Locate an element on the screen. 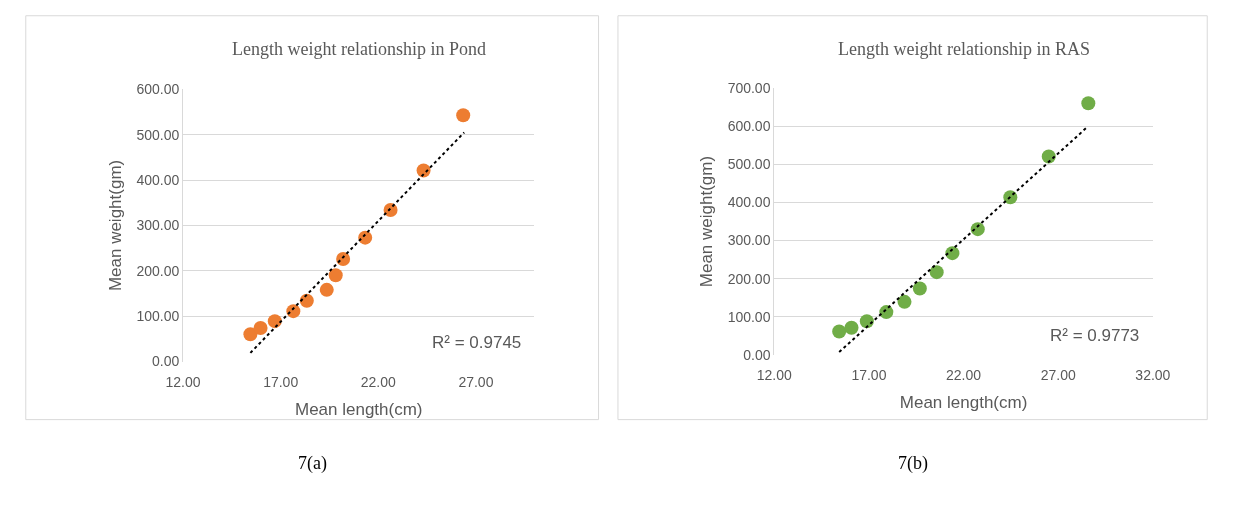 The image size is (1233, 508). chart-title: Length weight relationship in Pond is located at coordinates (359, 49).